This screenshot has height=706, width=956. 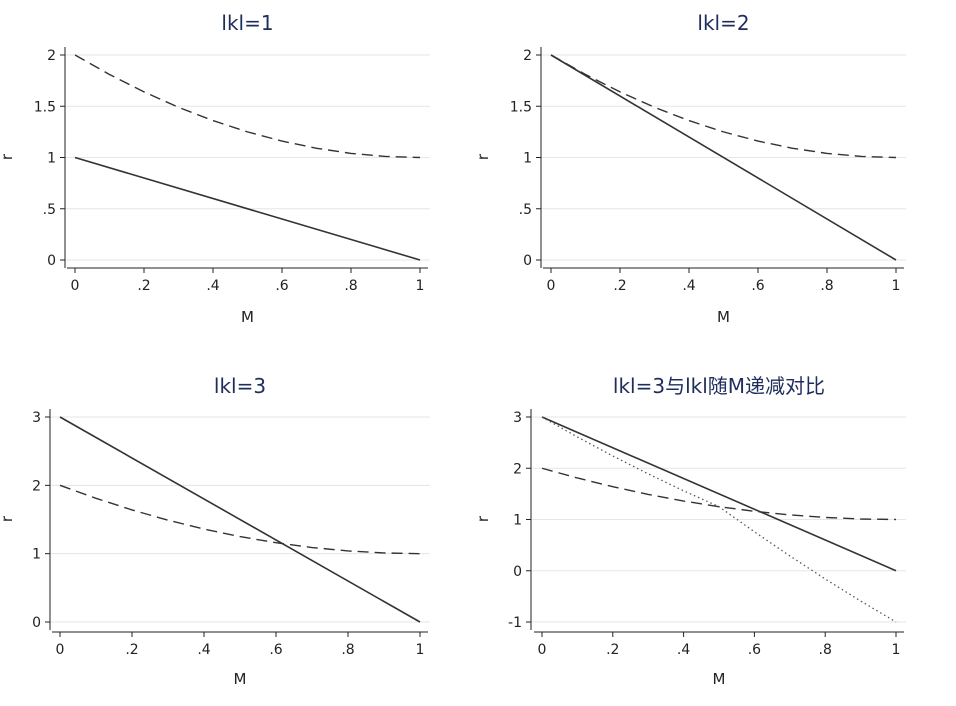 What do you see at coordinates (247, 23) in the screenshot?
I see `chart-title: lkl=1` at bounding box center [247, 23].